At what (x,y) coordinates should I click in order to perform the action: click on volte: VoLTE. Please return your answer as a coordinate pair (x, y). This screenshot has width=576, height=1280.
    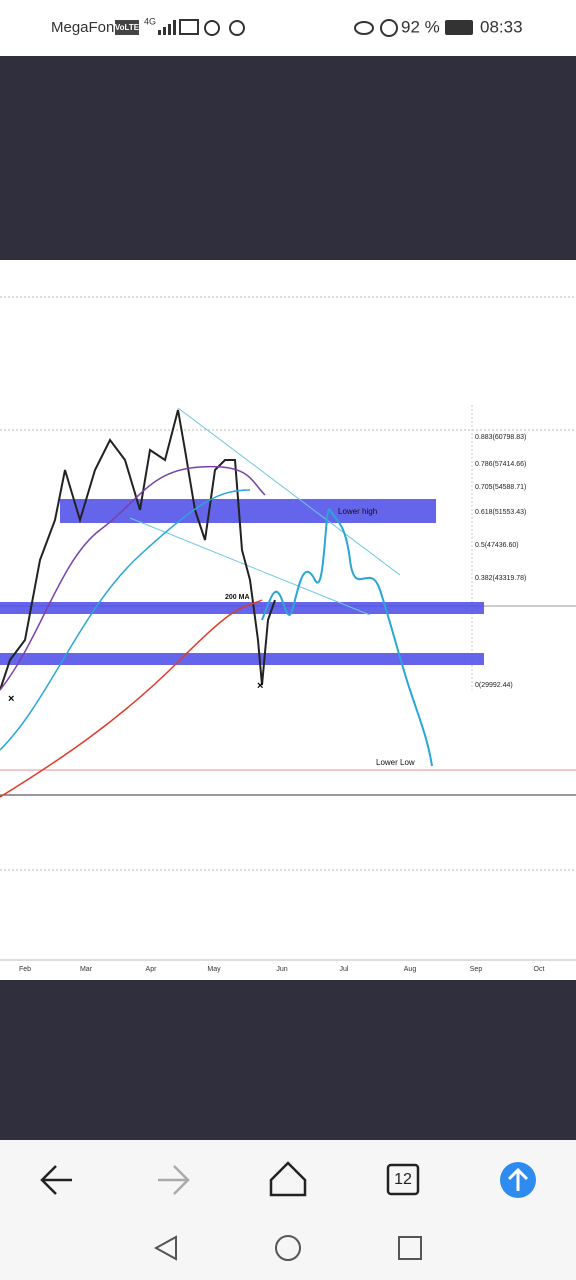
    Looking at the image, I should click on (127, 27).